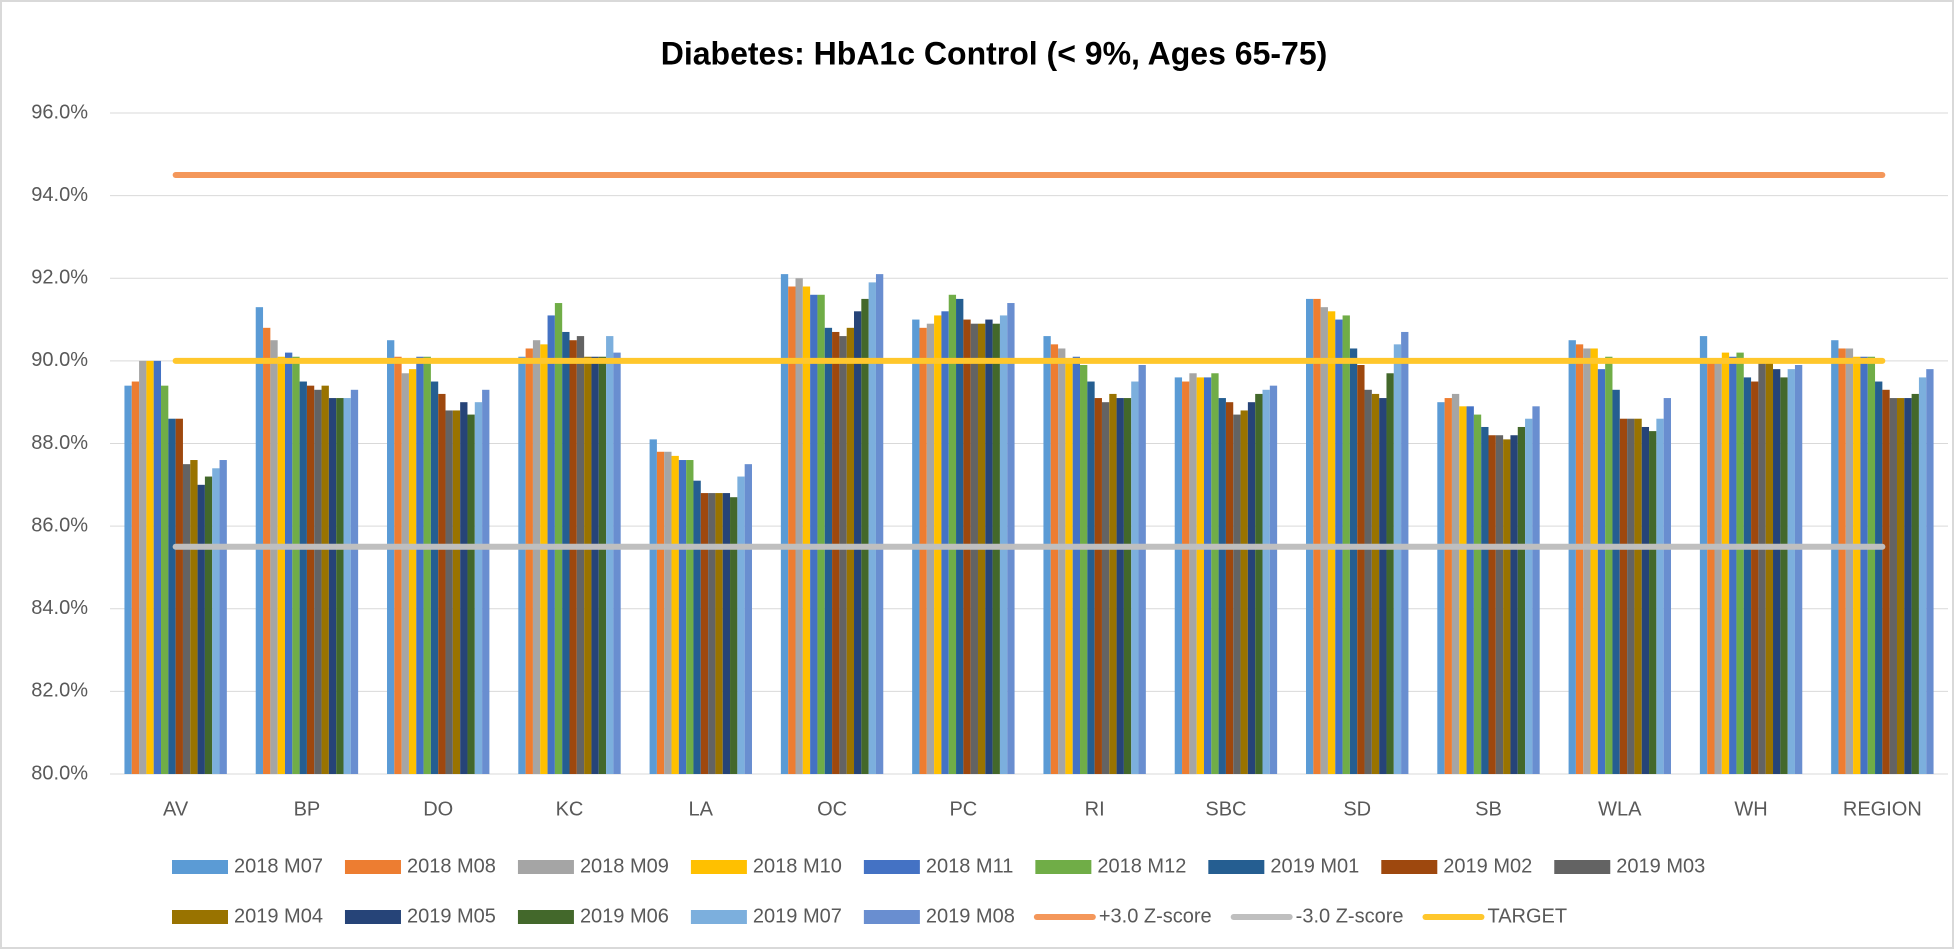 The height and width of the screenshot is (949, 1954). What do you see at coordinates (1357, 809) in the screenshot?
I see `x-tick-label: SD` at bounding box center [1357, 809].